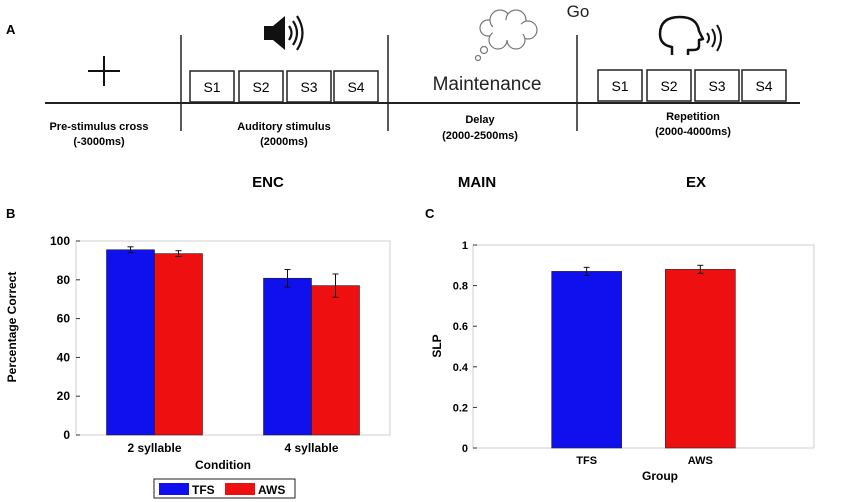 This screenshot has height=502, width=850. What do you see at coordinates (154, 448) in the screenshot?
I see `chart-b-x-tick-2-syllable: 2 syllable` at bounding box center [154, 448].